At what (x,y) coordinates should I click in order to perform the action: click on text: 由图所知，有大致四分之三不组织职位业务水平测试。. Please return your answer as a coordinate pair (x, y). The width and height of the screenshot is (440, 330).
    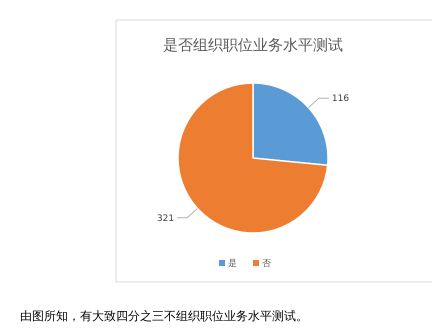
    Looking at the image, I should click on (164, 316).